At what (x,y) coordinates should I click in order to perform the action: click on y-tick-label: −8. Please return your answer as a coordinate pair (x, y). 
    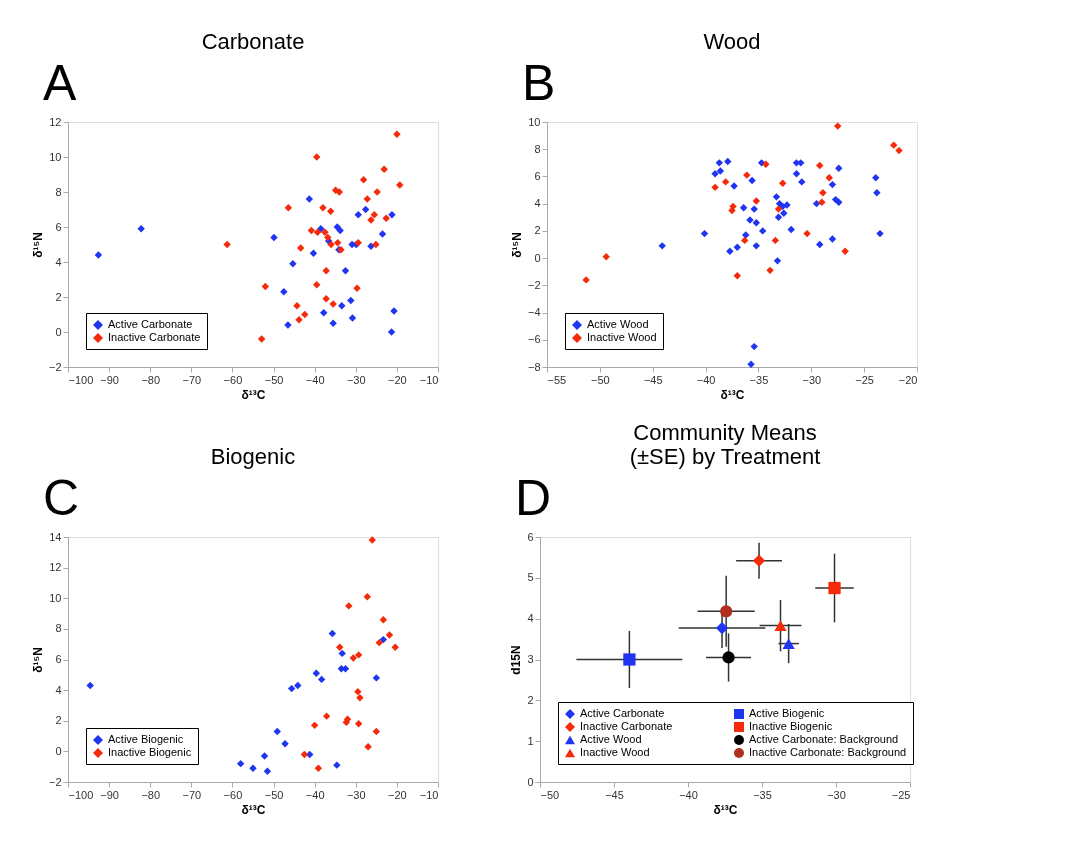
    Looking at the image, I should click on (534, 366).